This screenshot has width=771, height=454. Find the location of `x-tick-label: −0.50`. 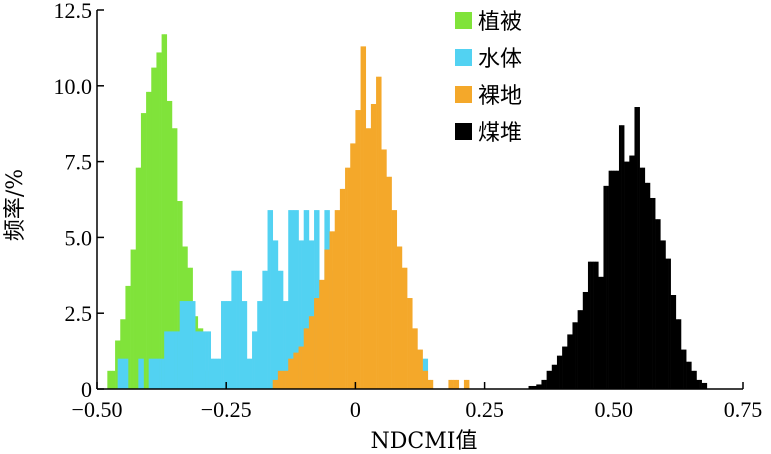

x-tick-label: −0.50 is located at coordinates (97, 409).